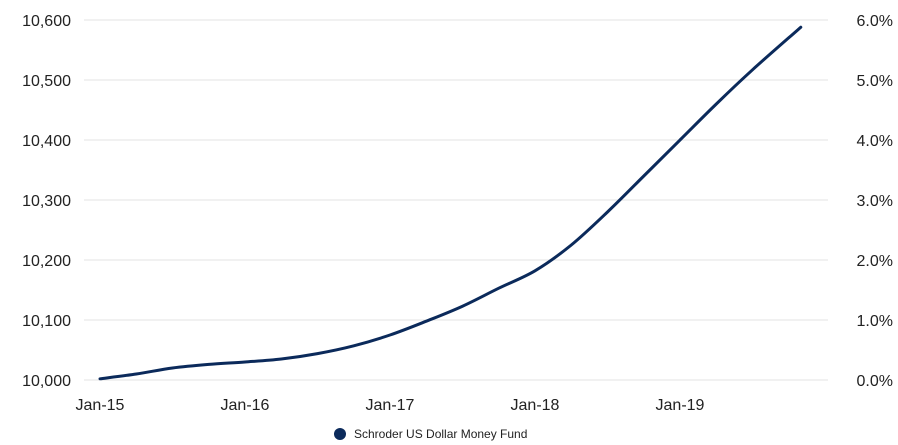 This screenshot has width=898, height=445. What do you see at coordinates (875, 261) in the screenshot?
I see `right-y-tick-label: 2.0%` at bounding box center [875, 261].